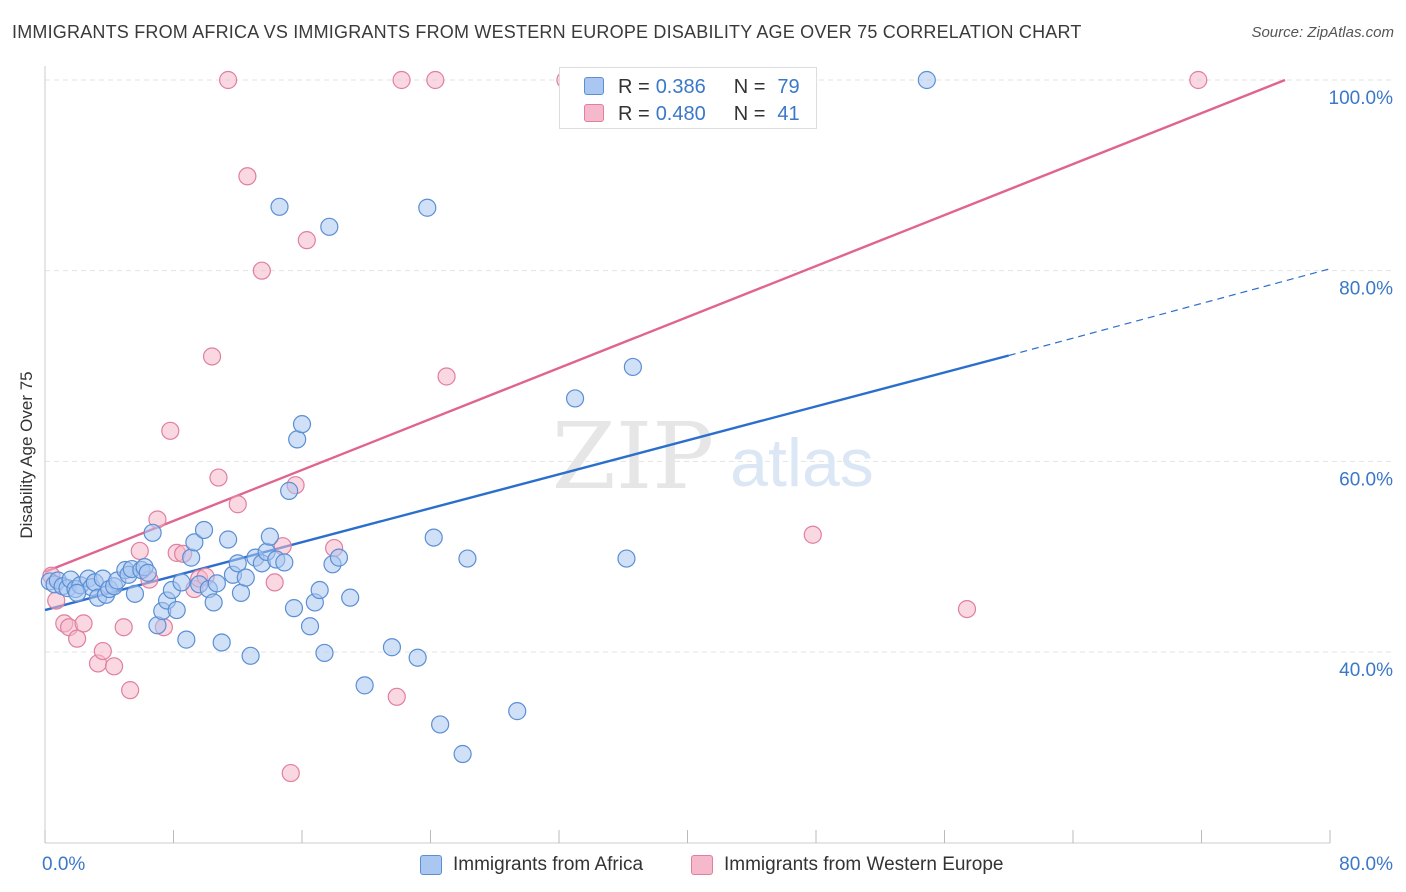  I want to click on western-europe-r-label: R =, so click(634, 113).